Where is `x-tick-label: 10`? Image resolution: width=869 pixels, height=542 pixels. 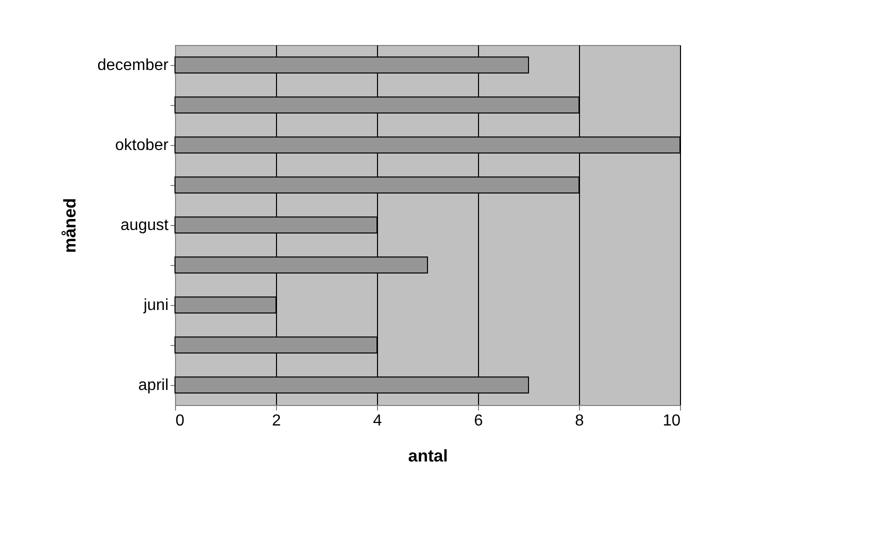 x-tick-label: 10 is located at coordinates (671, 421).